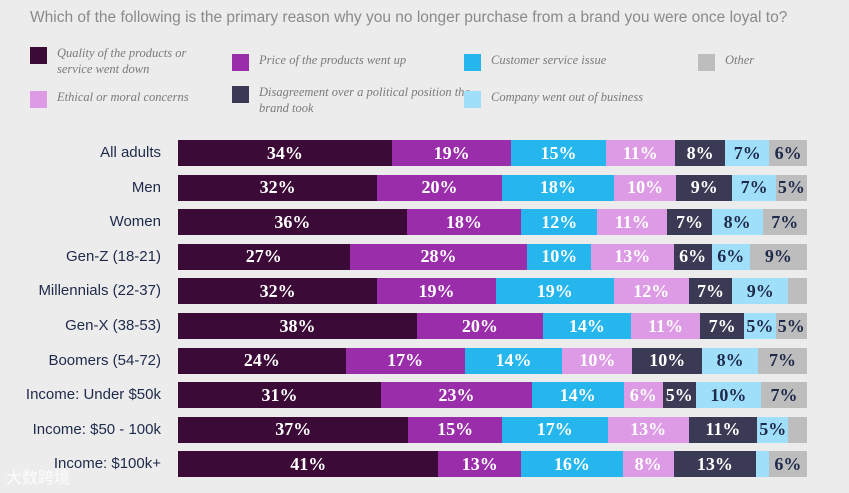  I want to click on category-label: Income: $100k+, so click(107, 464).